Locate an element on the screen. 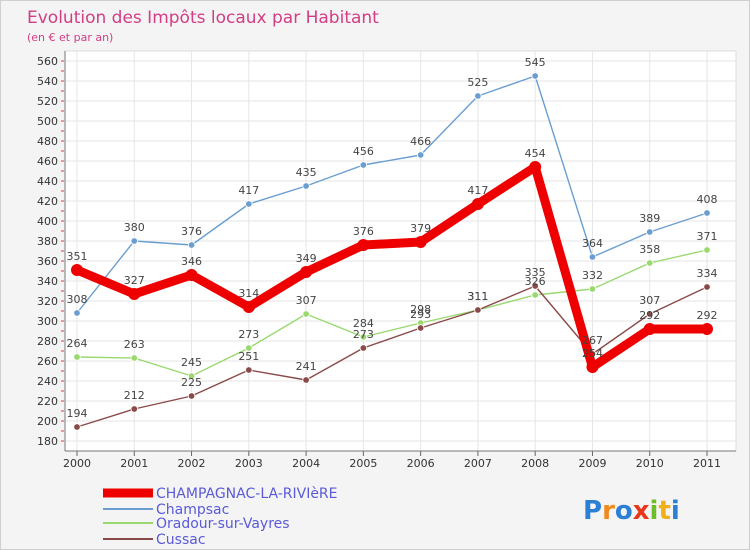 The height and width of the screenshot is (550, 750). x-tick-label: 2010 is located at coordinates (650, 463).